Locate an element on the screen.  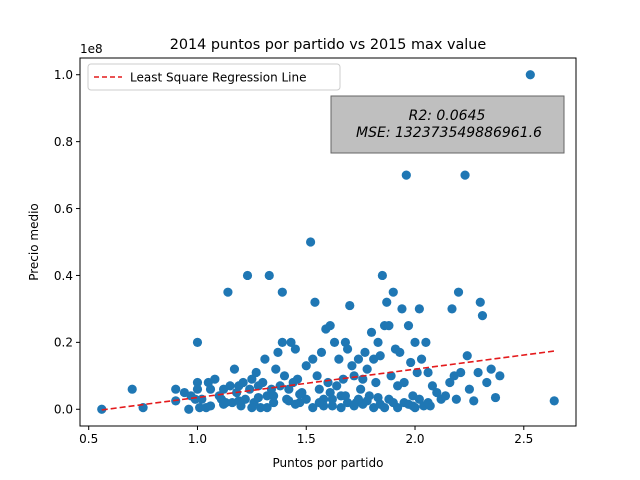
x-tick-label: 0.5 is located at coordinates (88, 439).